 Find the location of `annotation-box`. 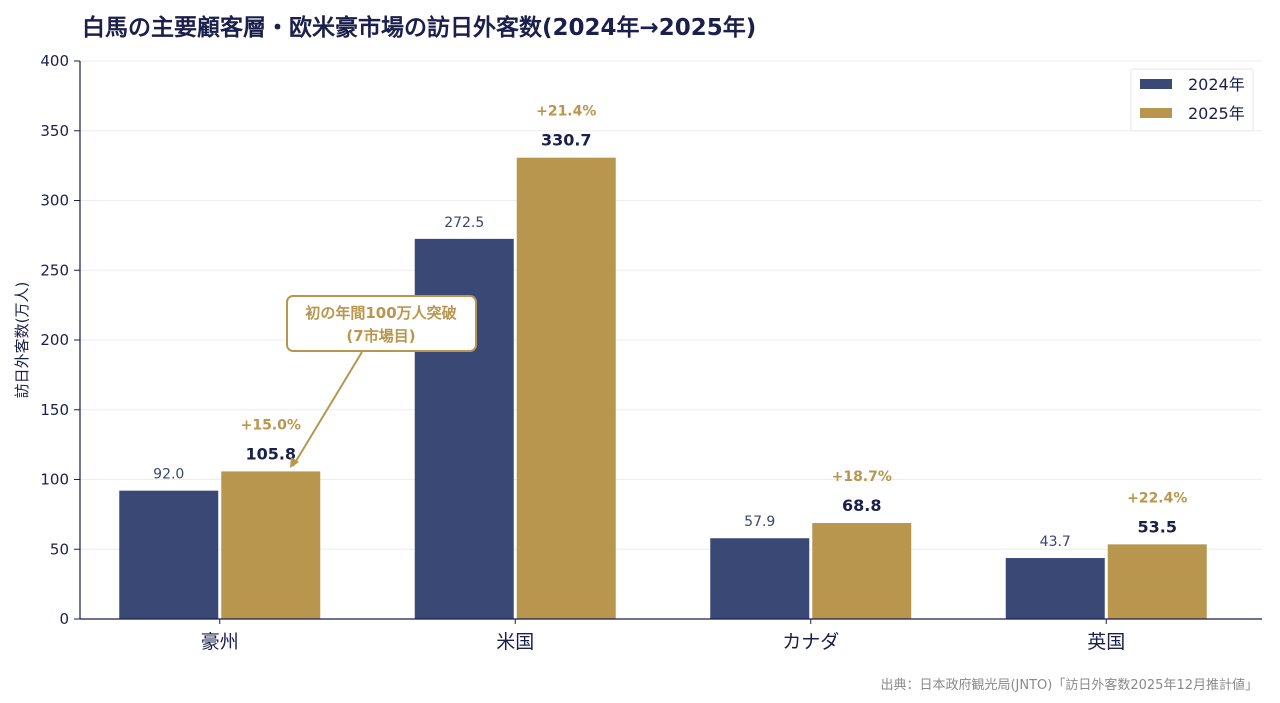

annotation-box is located at coordinates (381, 323).